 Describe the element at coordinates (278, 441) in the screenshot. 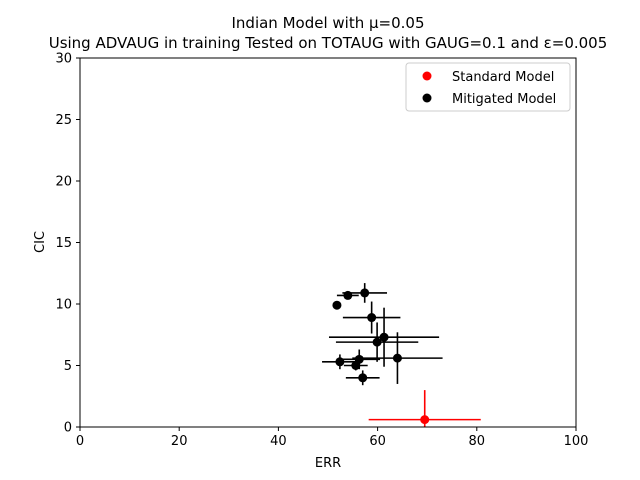

I see `x-tick-label: 40` at that location.